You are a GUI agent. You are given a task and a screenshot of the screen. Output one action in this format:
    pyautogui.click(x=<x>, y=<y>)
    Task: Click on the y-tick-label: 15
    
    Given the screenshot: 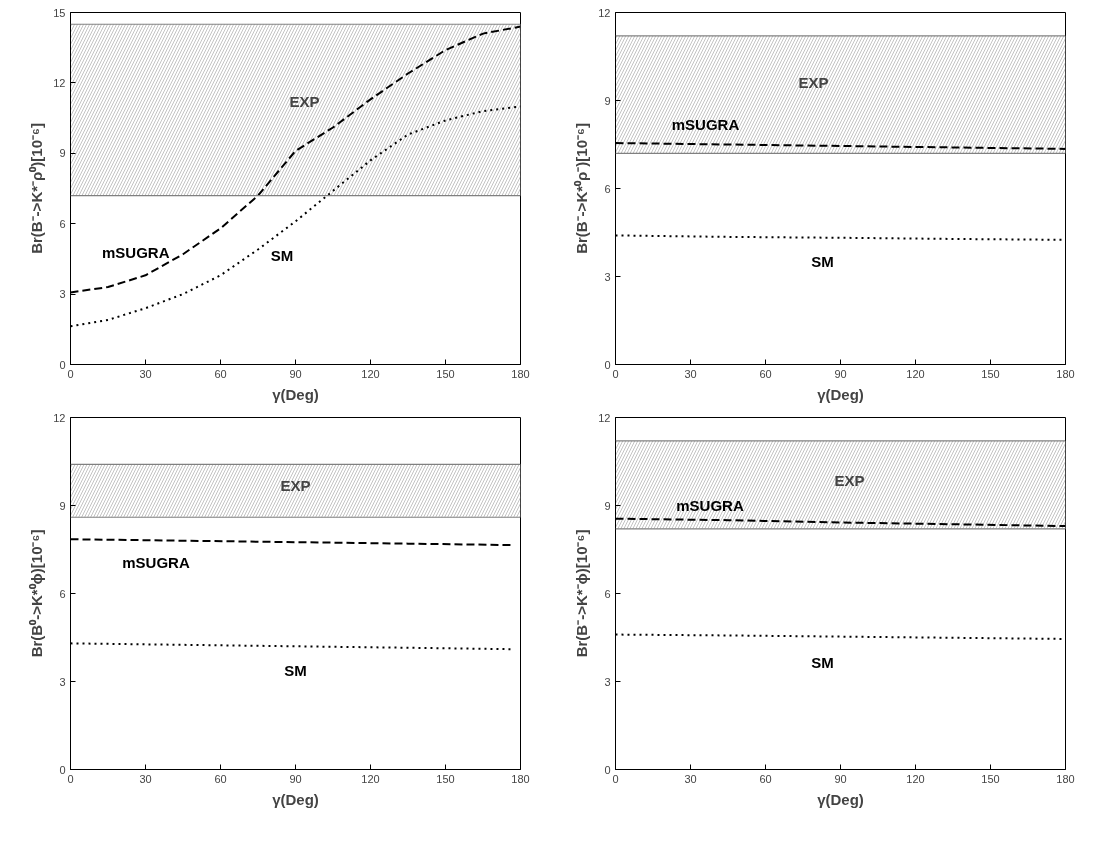 What is the action you would take?
    pyautogui.click(x=59, y=12)
    